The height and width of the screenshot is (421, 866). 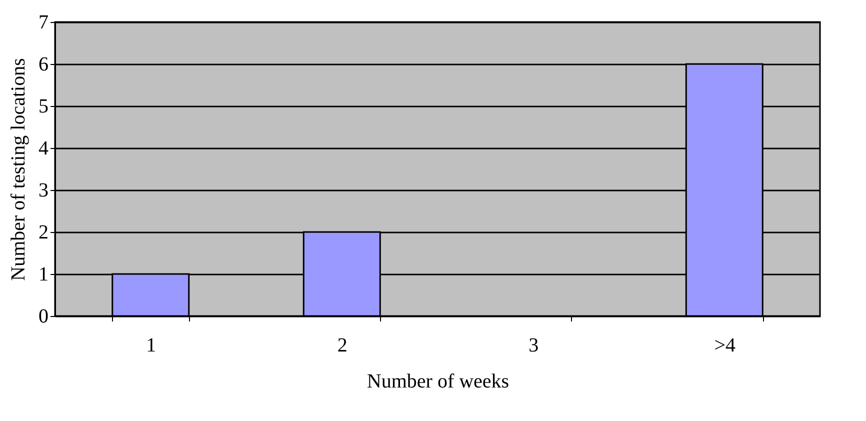 What do you see at coordinates (43, 65) in the screenshot?
I see `y-tick-label: 6` at bounding box center [43, 65].